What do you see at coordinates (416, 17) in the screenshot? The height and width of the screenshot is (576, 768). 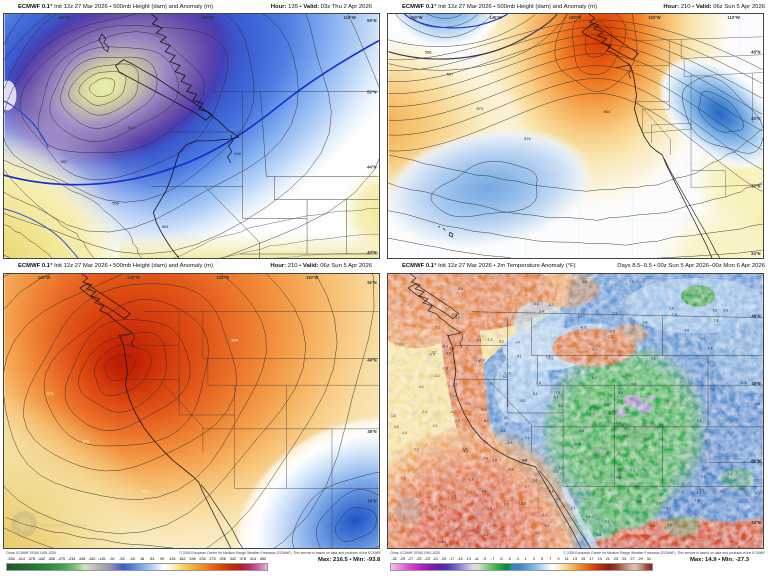 I see `svg-text: 150°W` at bounding box center [416, 17].